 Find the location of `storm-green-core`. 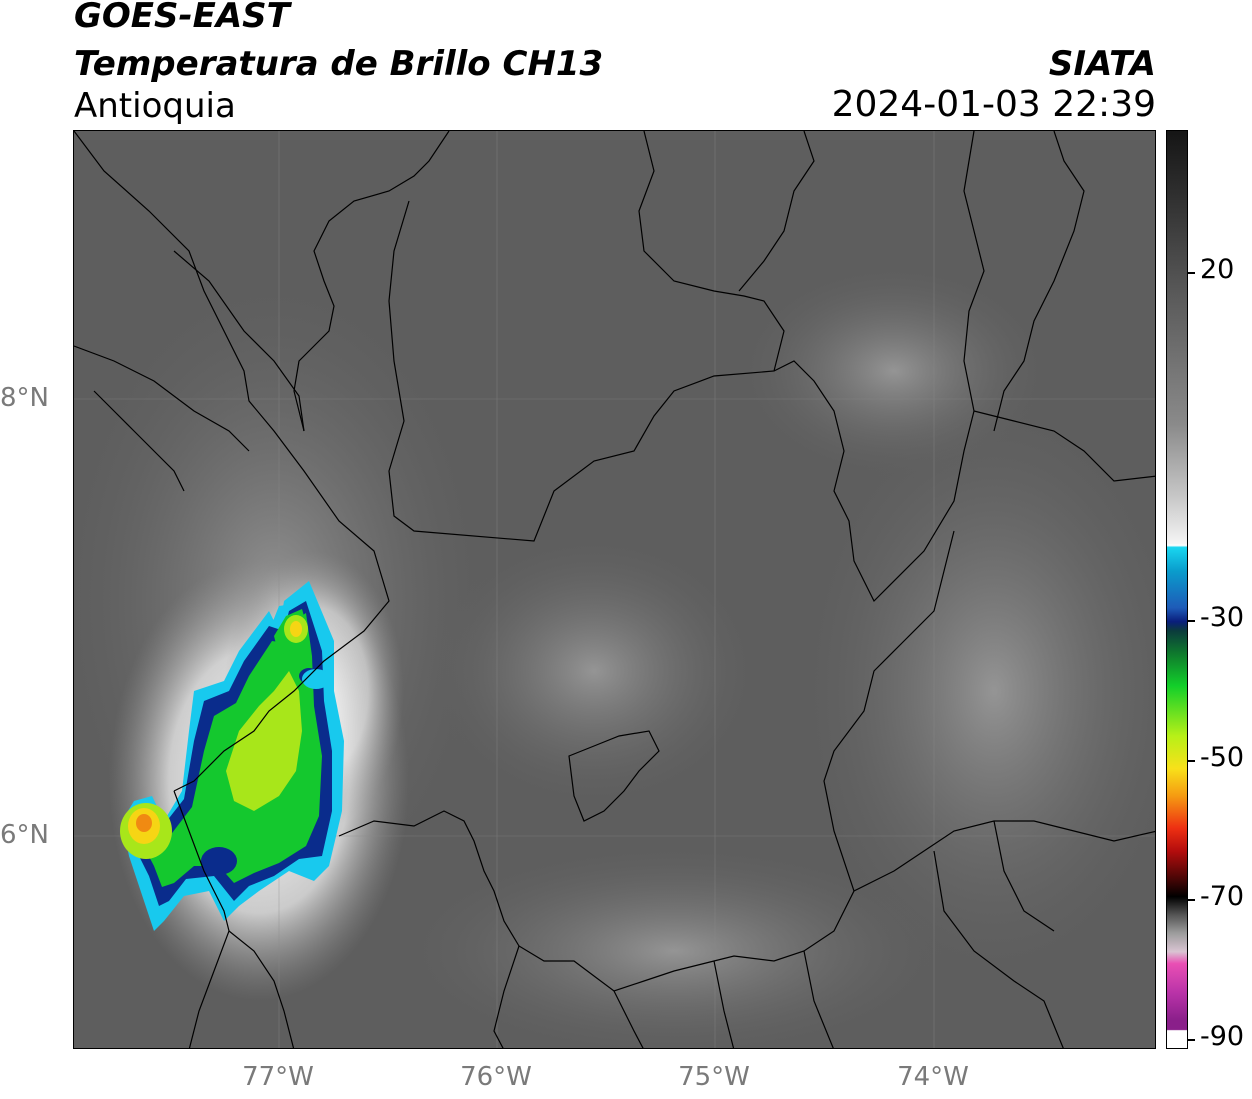

storm-green-core is located at coordinates (232, 750).